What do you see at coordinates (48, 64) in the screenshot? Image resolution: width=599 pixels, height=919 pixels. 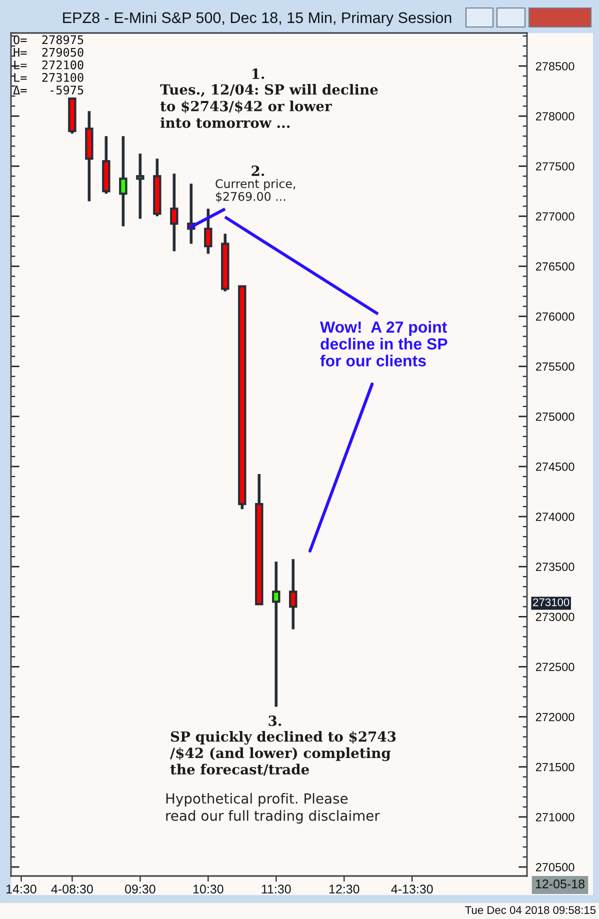 I see `annotation: O= 278975 H= 279050 L= 272100 L= 273100 Δ= -5975` at bounding box center [48, 64].